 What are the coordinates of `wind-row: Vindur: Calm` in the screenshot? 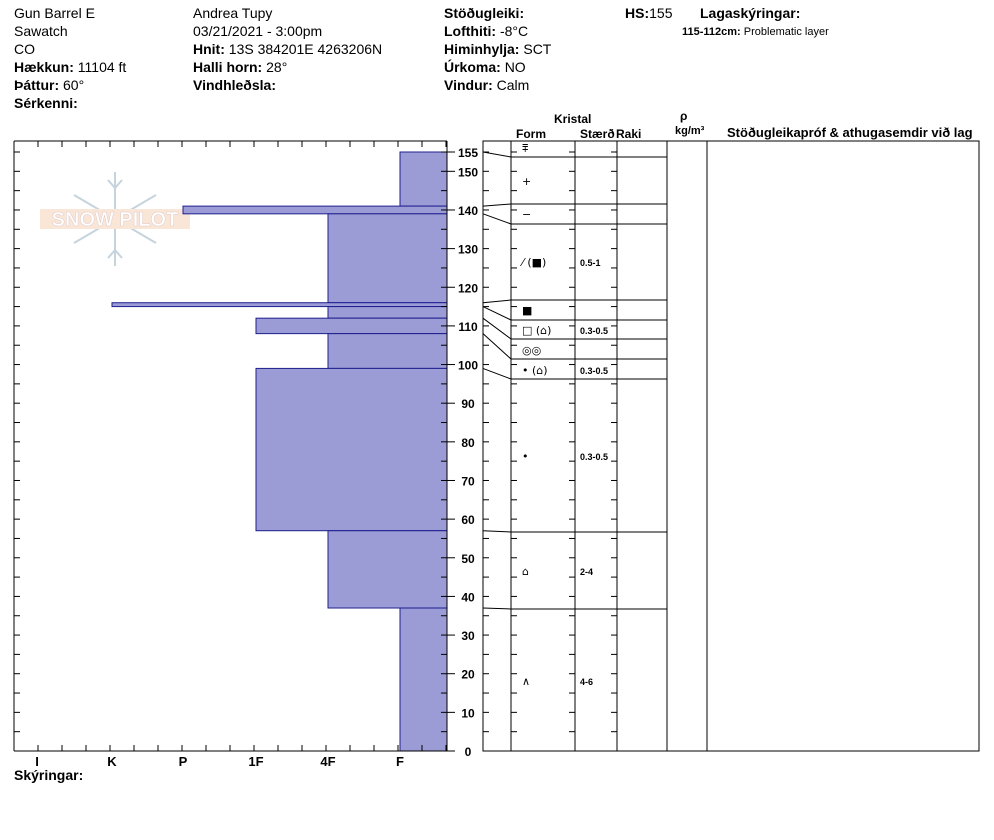 It's located at (486, 85).